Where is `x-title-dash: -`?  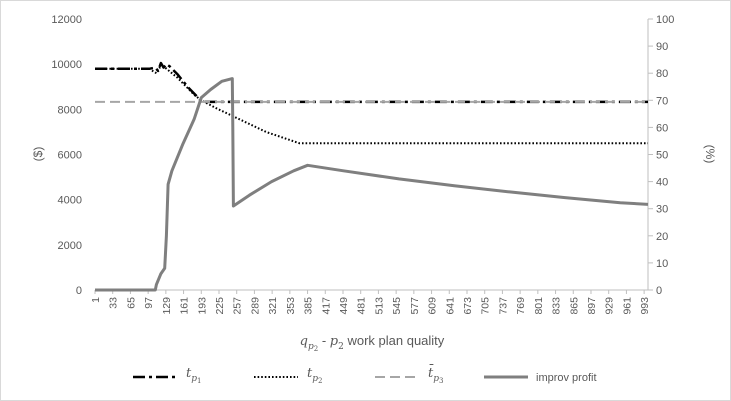
x-title-dash: - is located at coordinates (324, 340).